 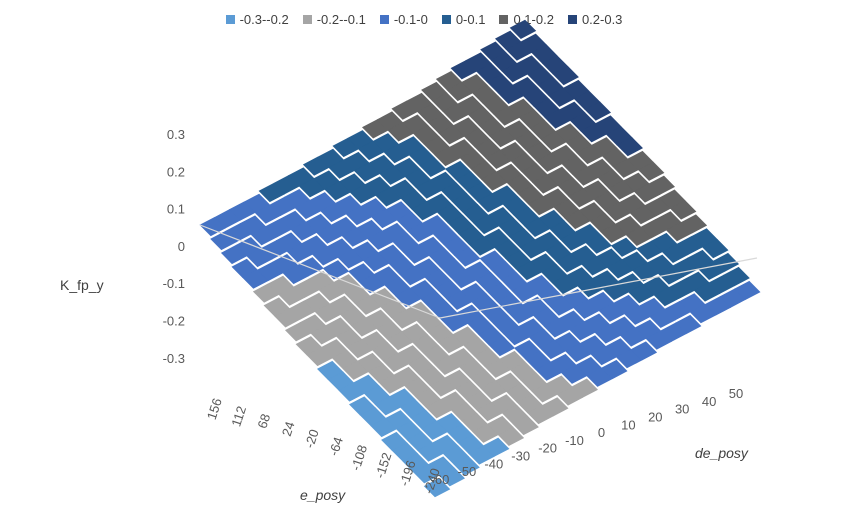 I want to click on z-tick-label: -0.2, so click(x=174, y=321).